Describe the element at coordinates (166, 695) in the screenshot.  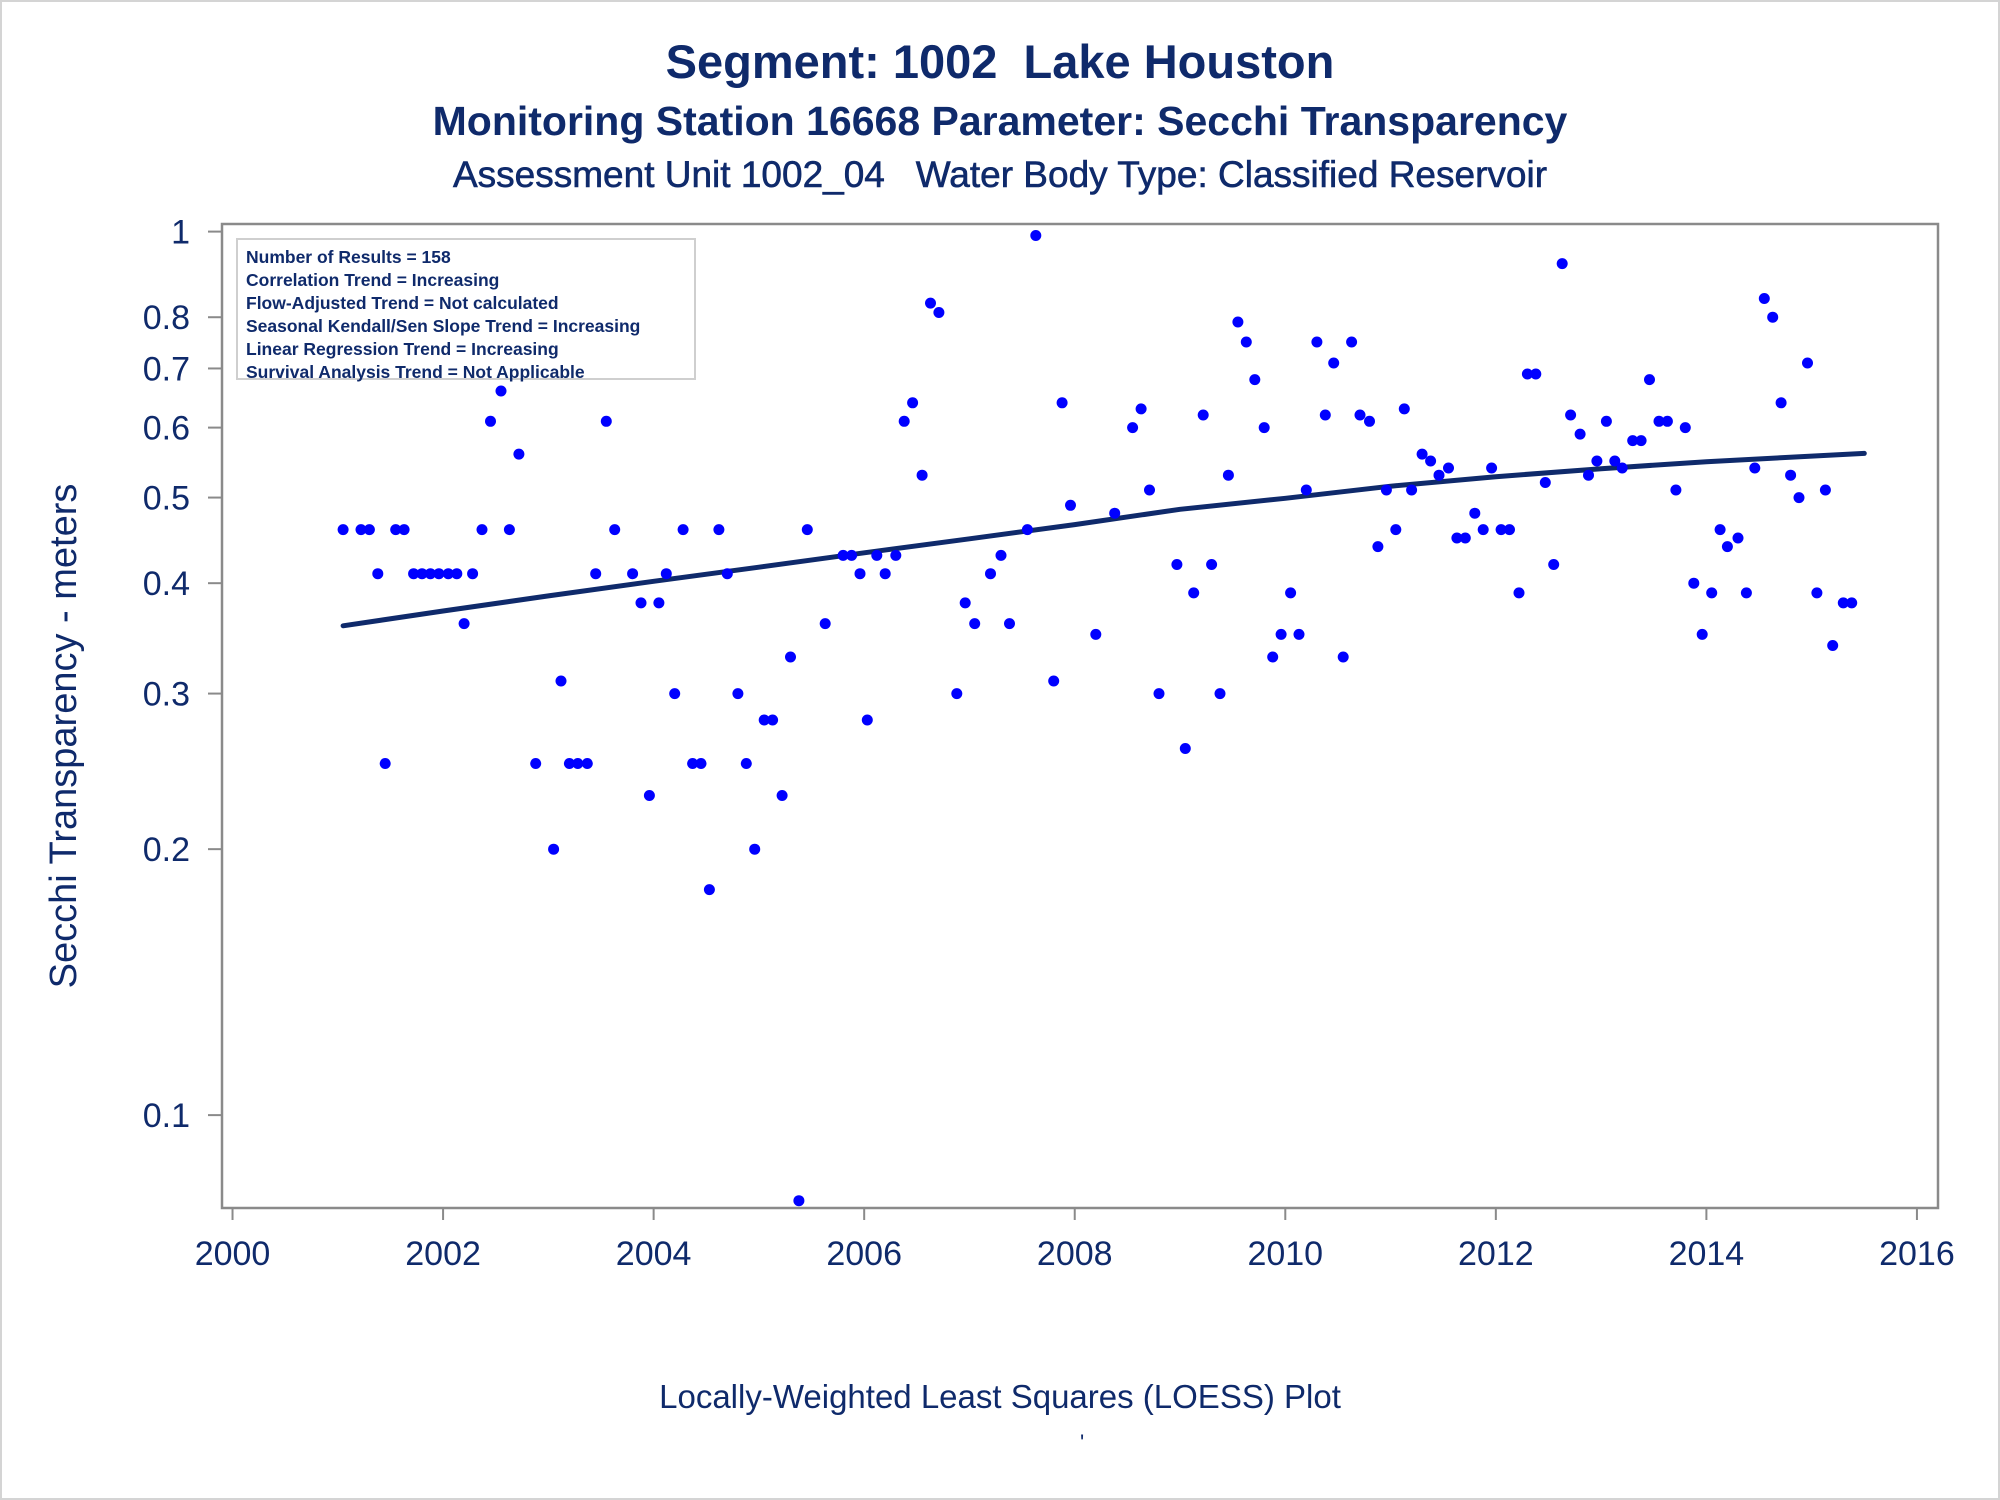
I see `y-tick-label: 0.3` at that location.